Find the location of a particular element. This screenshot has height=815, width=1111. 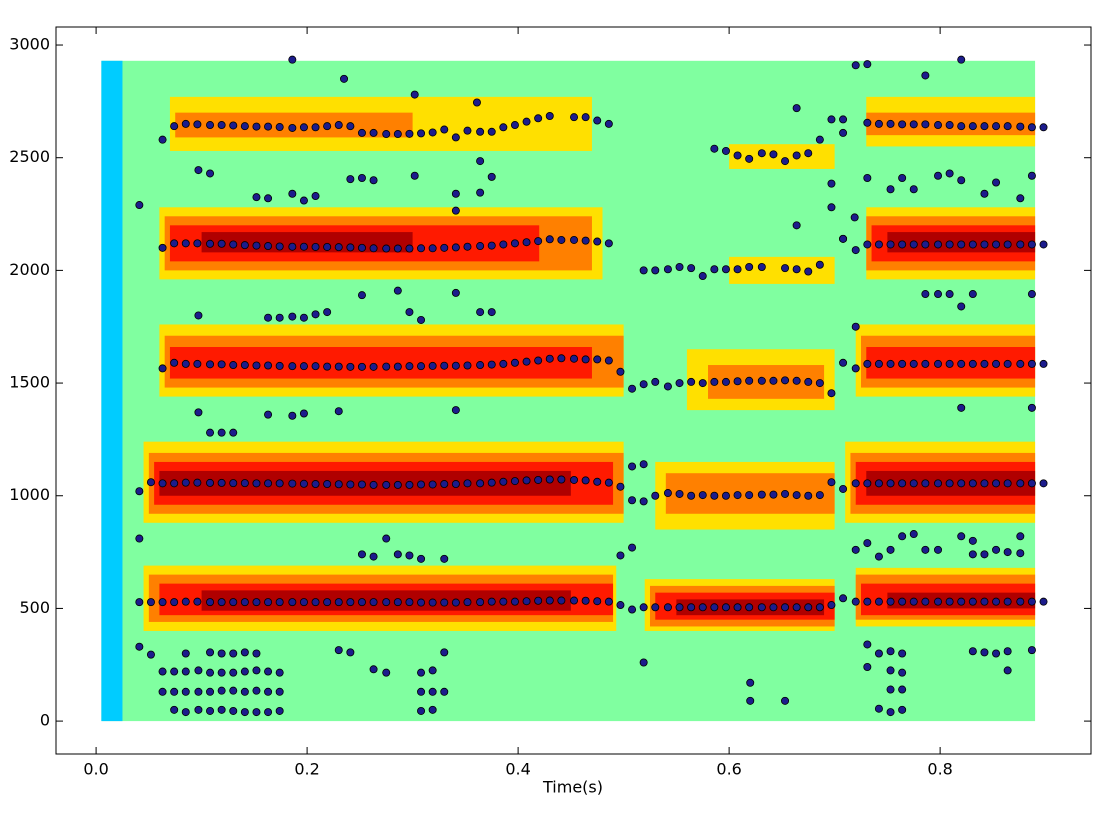

x-axis-label: Time(s) is located at coordinates (572, 787).